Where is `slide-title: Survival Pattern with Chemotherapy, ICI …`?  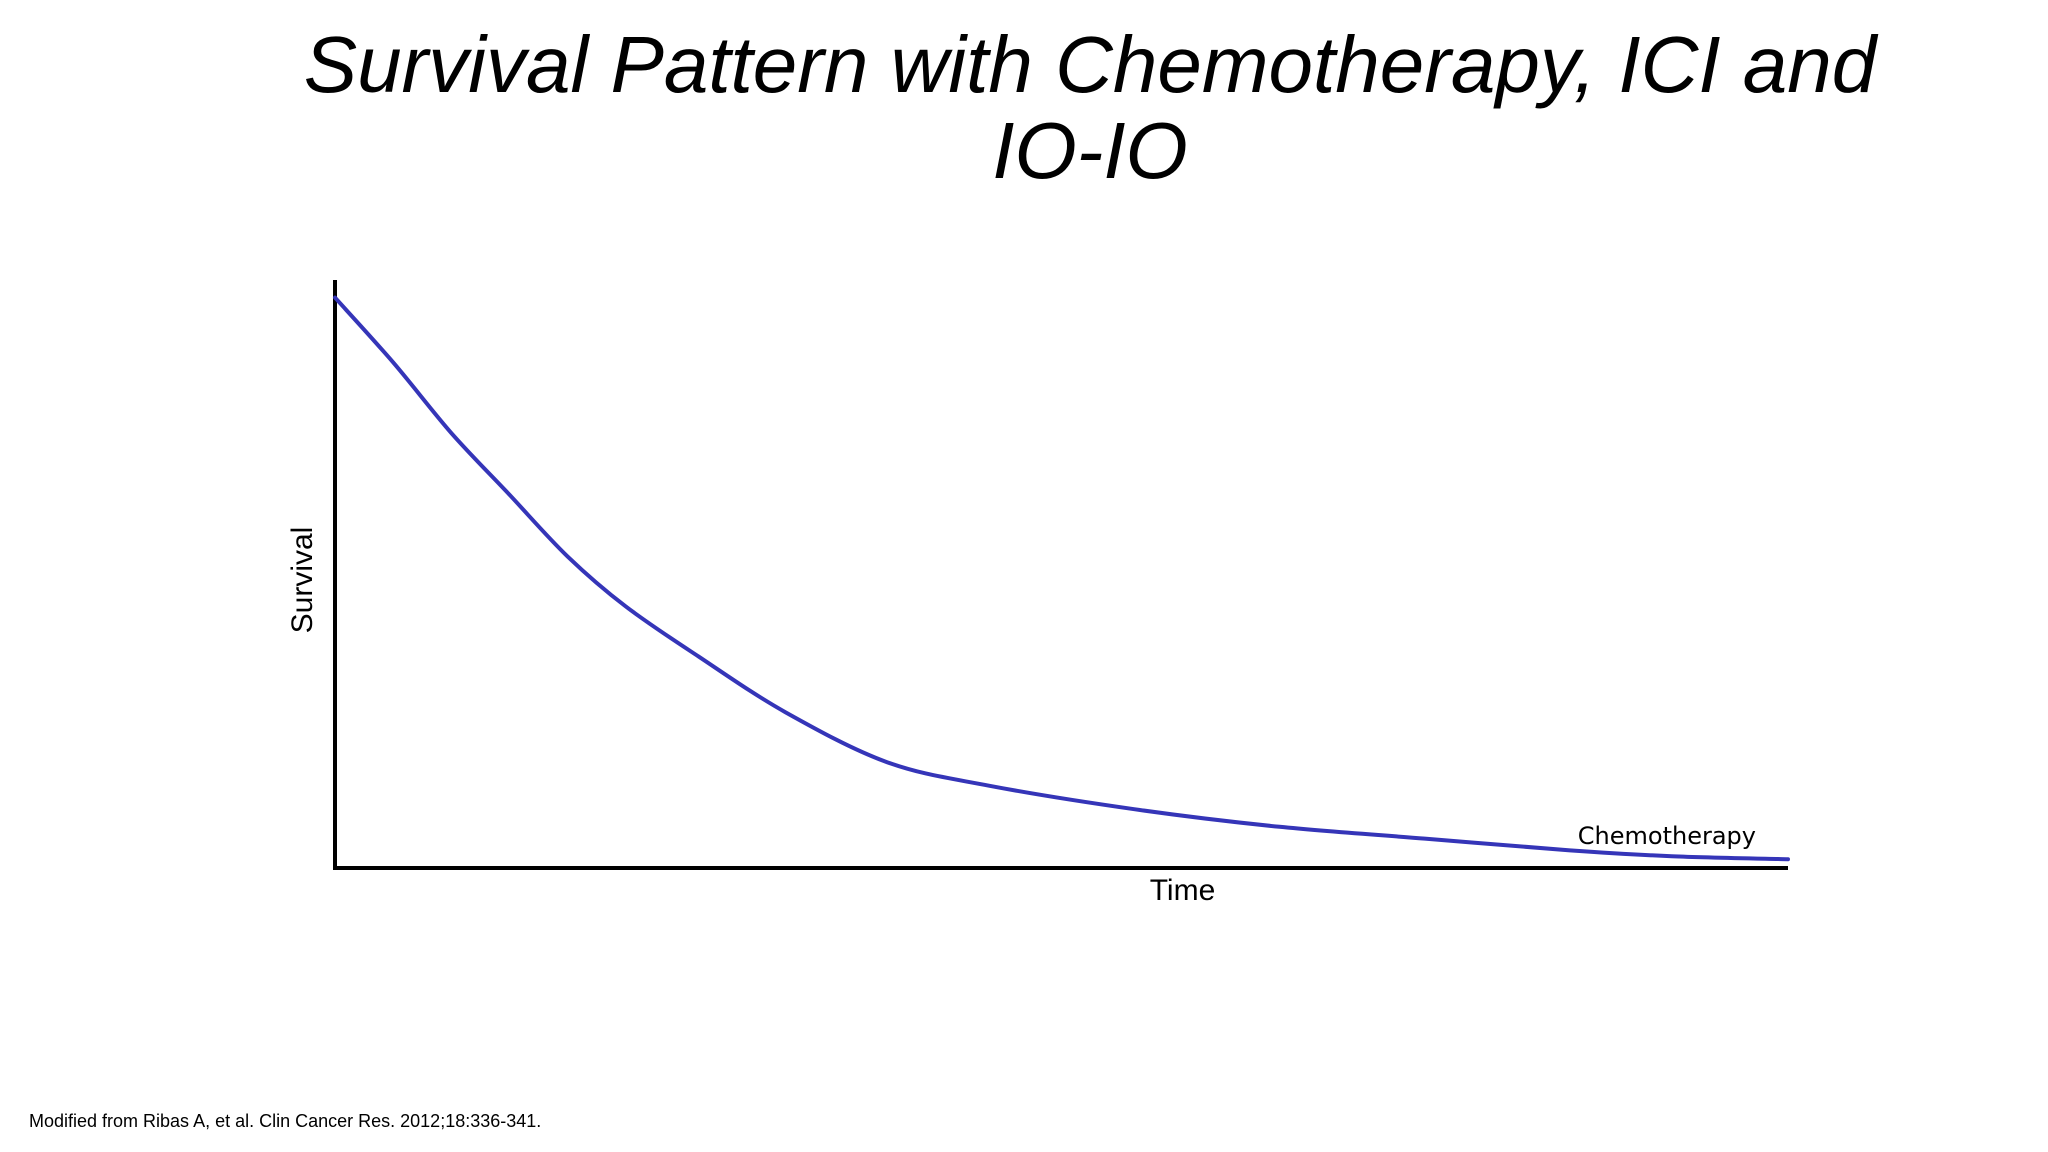
slide-title: Survival Pattern with Chemotherapy, ICI … is located at coordinates (1090, 107).